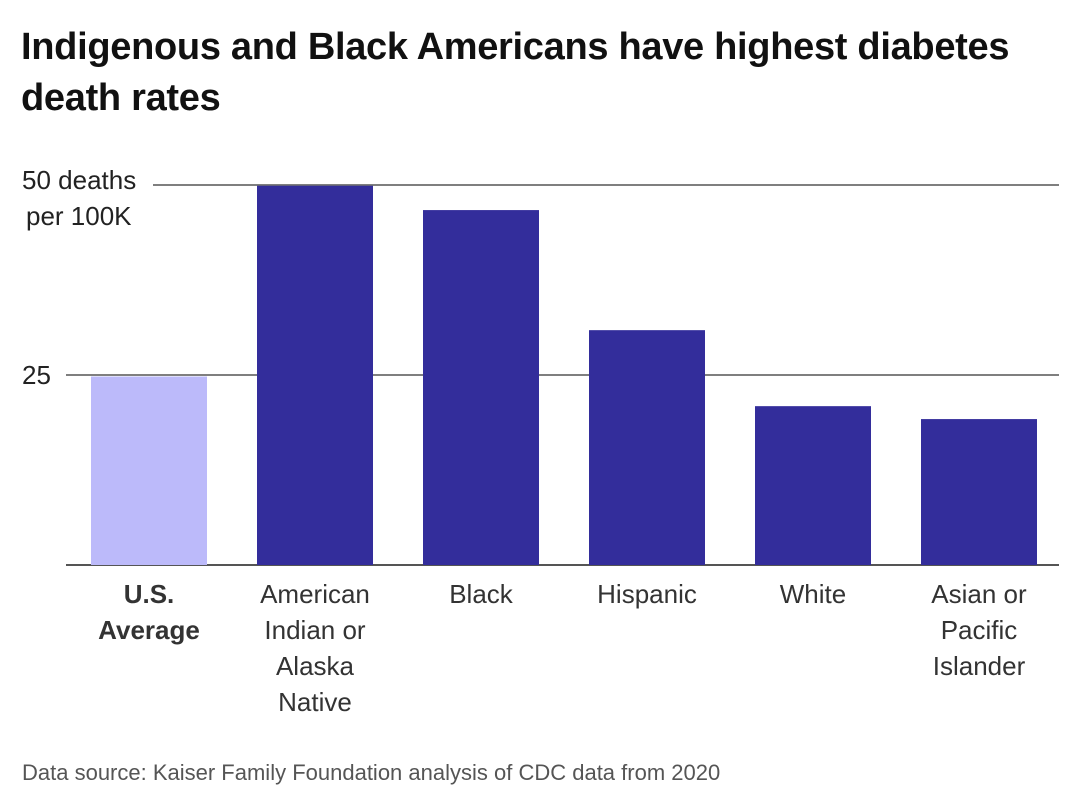 The height and width of the screenshot is (810, 1080). Describe the element at coordinates (79, 198) in the screenshot. I see `y-tick-label: 50 deaths per 100K` at that location.